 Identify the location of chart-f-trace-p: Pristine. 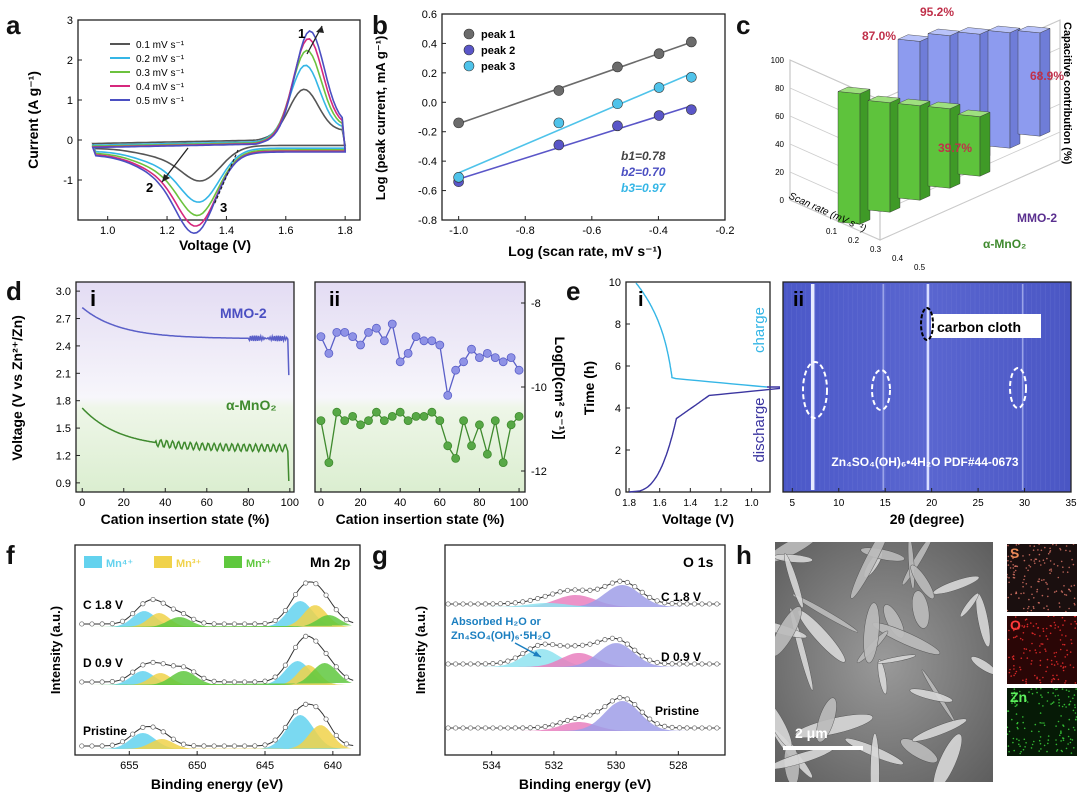
(105, 731).